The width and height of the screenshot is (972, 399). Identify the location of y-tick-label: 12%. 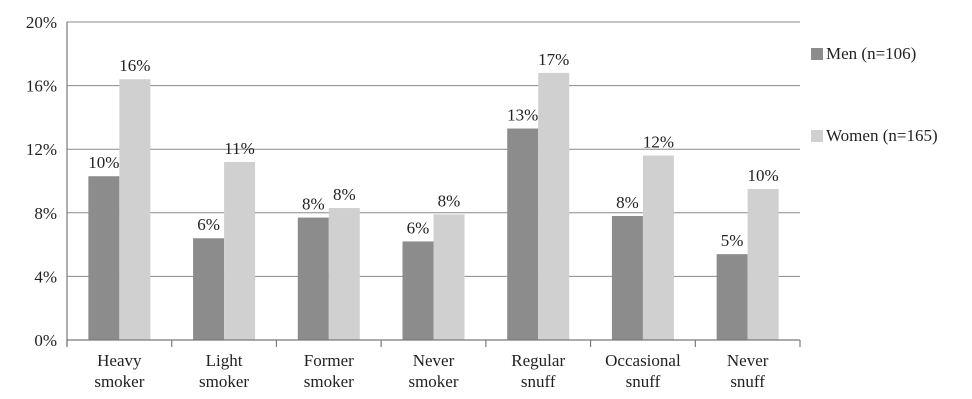
(41, 149).